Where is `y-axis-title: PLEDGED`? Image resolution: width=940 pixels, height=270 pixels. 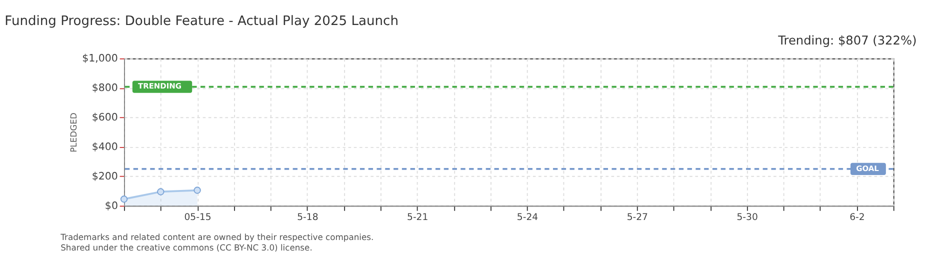 y-axis-title: PLEDGED is located at coordinates (73, 132).